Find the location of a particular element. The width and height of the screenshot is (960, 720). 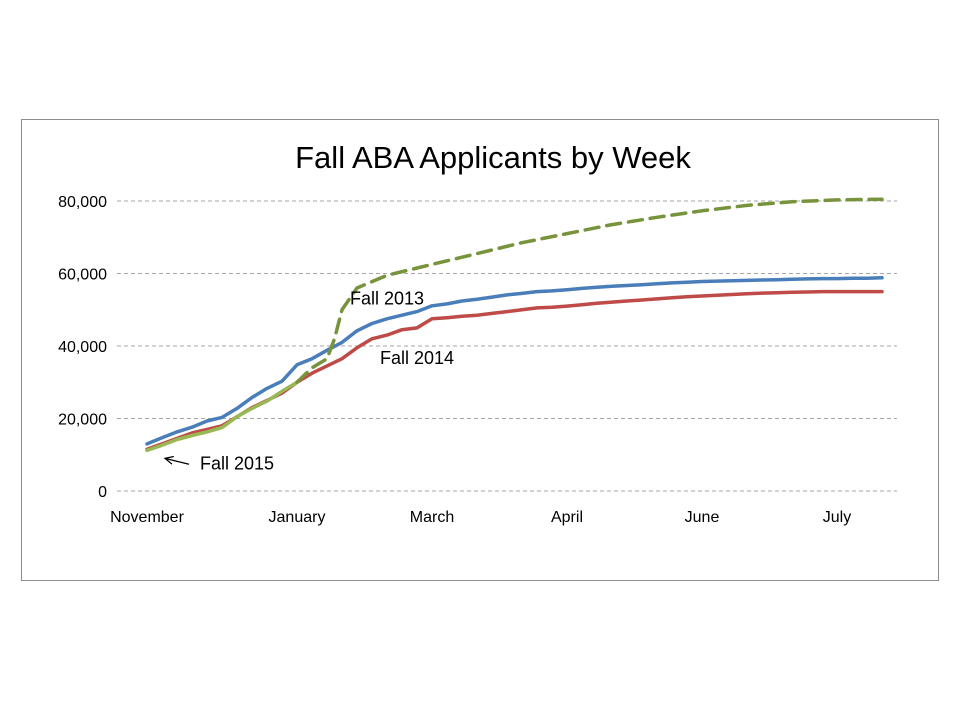

y-tick-label: 20,000 is located at coordinates (82, 420).